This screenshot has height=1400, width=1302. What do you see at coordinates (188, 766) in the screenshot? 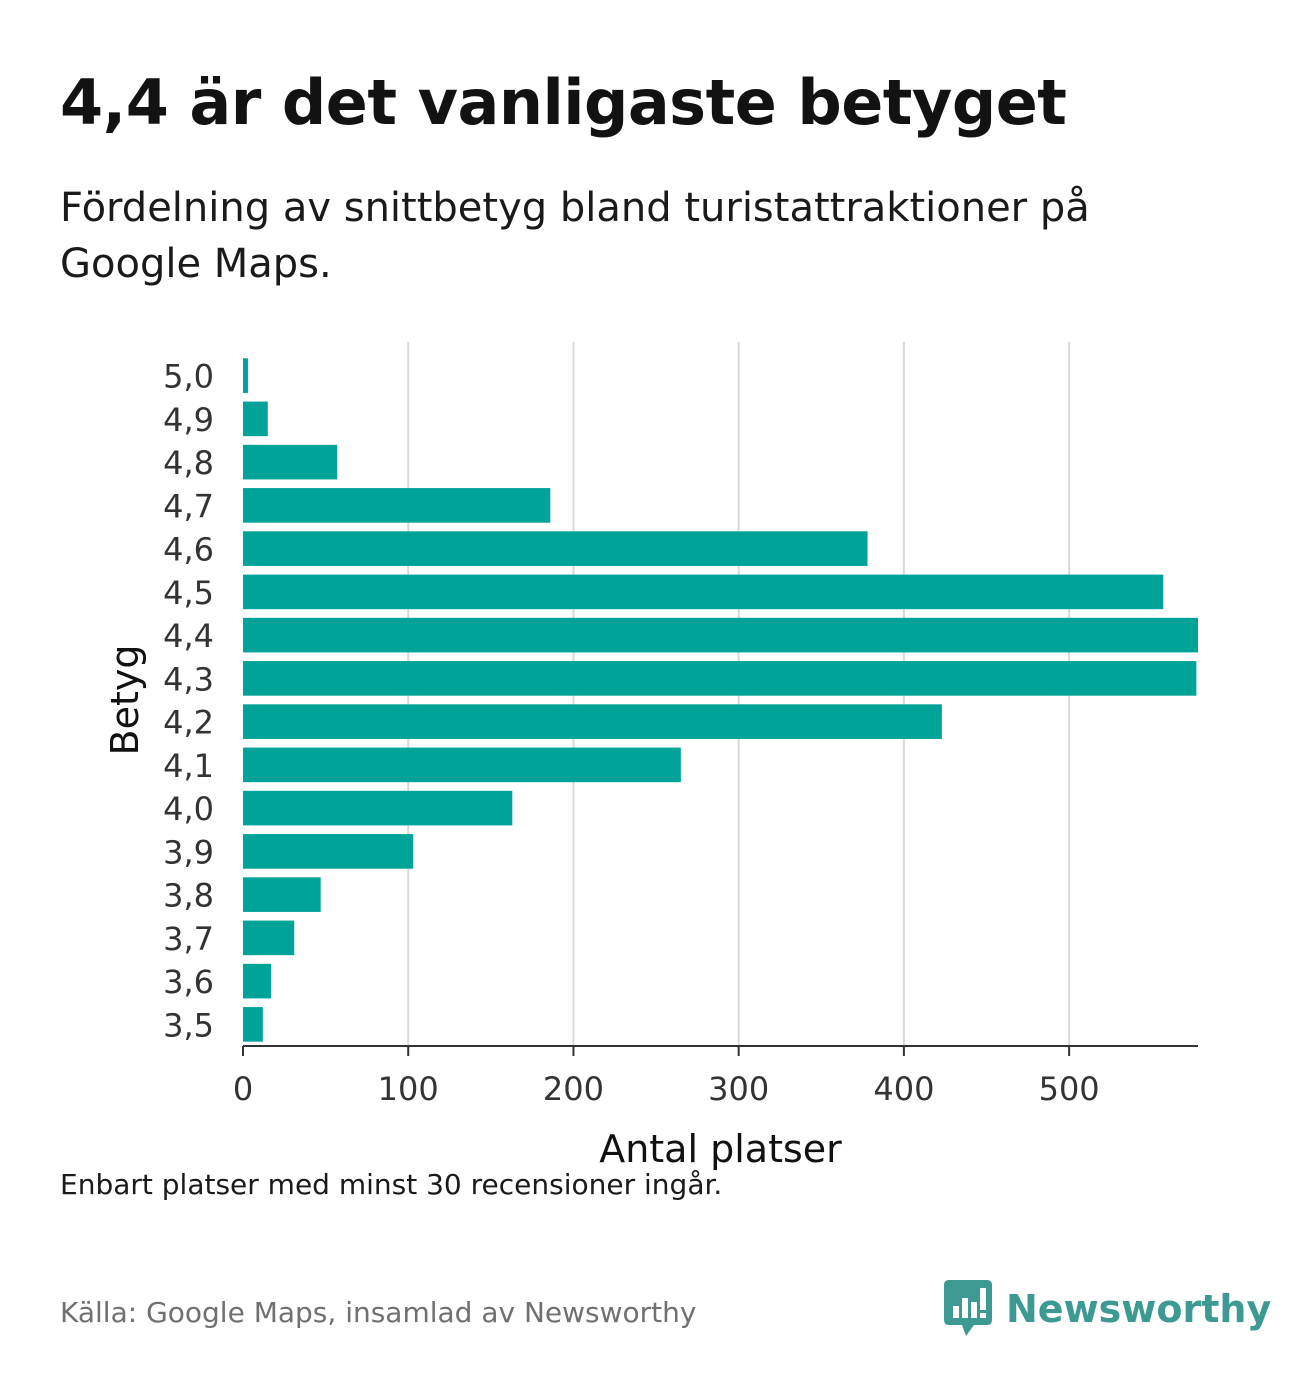
I see `y-tick-label: 4,1` at bounding box center [188, 766].